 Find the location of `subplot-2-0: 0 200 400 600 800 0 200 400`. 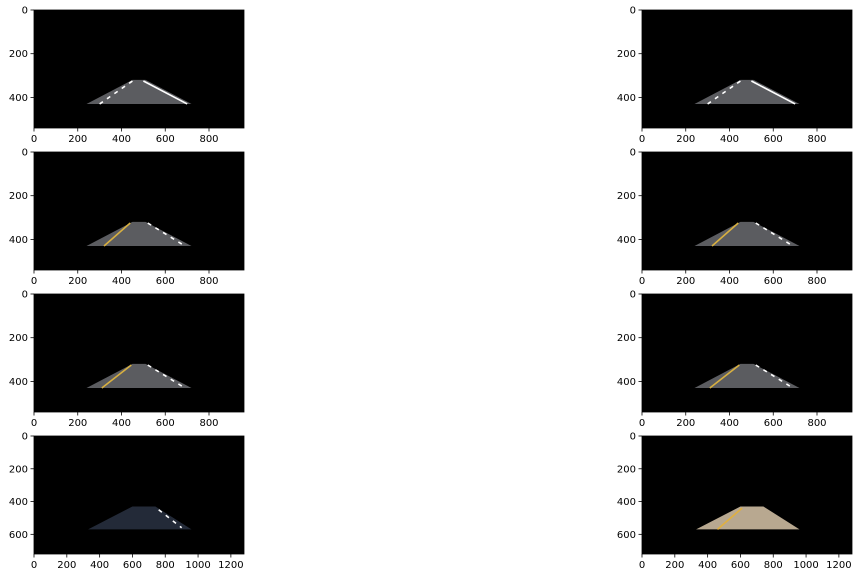

subplot-2-0: 0 200 400 600 800 0 200 400 is located at coordinates (127, 359).